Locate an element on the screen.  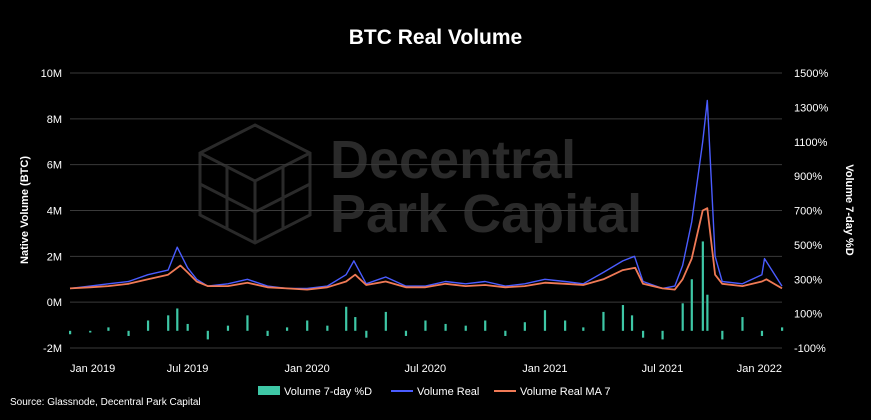
right-tick-label: 100% is located at coordinates (808, 315).